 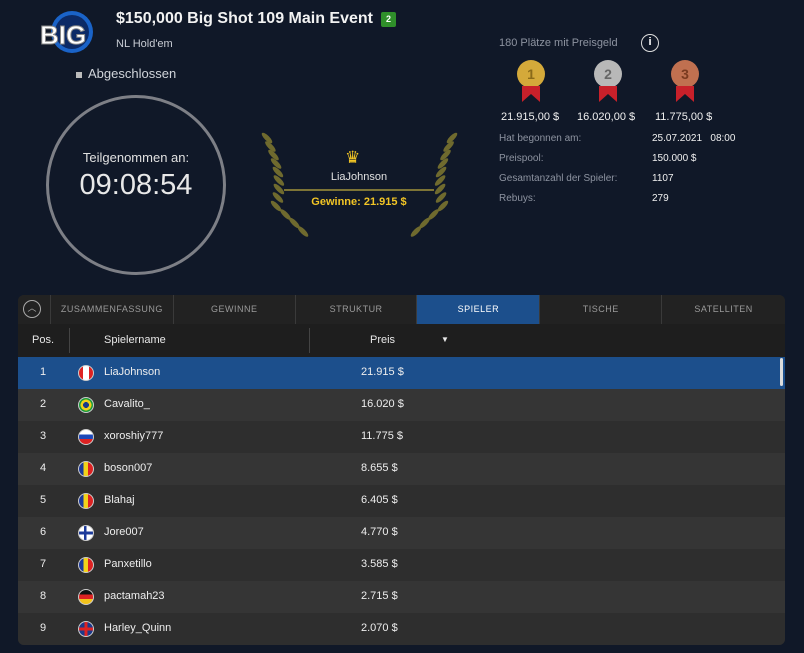 What do you see at coordinates (112, 309) in the screenshot?
I see `tab-zusammenfassung: ZUSAMMENFASSUNG` at bounding box center [112, 309].